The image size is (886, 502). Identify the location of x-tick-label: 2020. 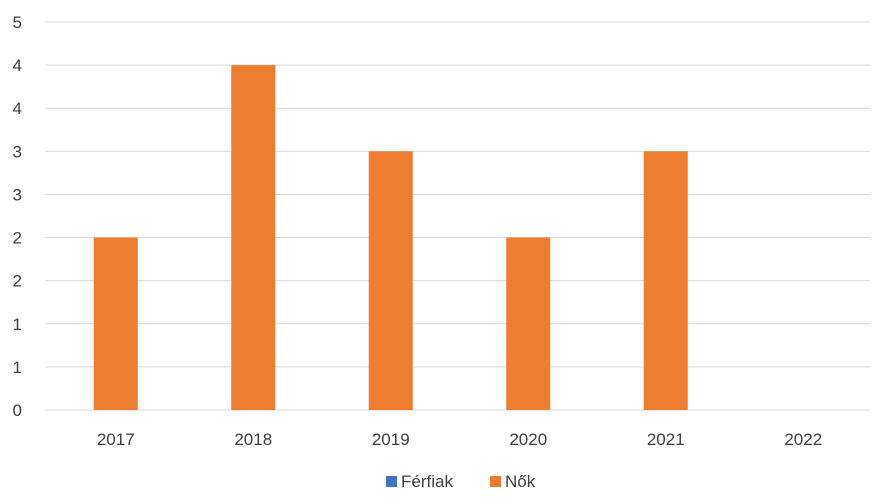
(528, 439).